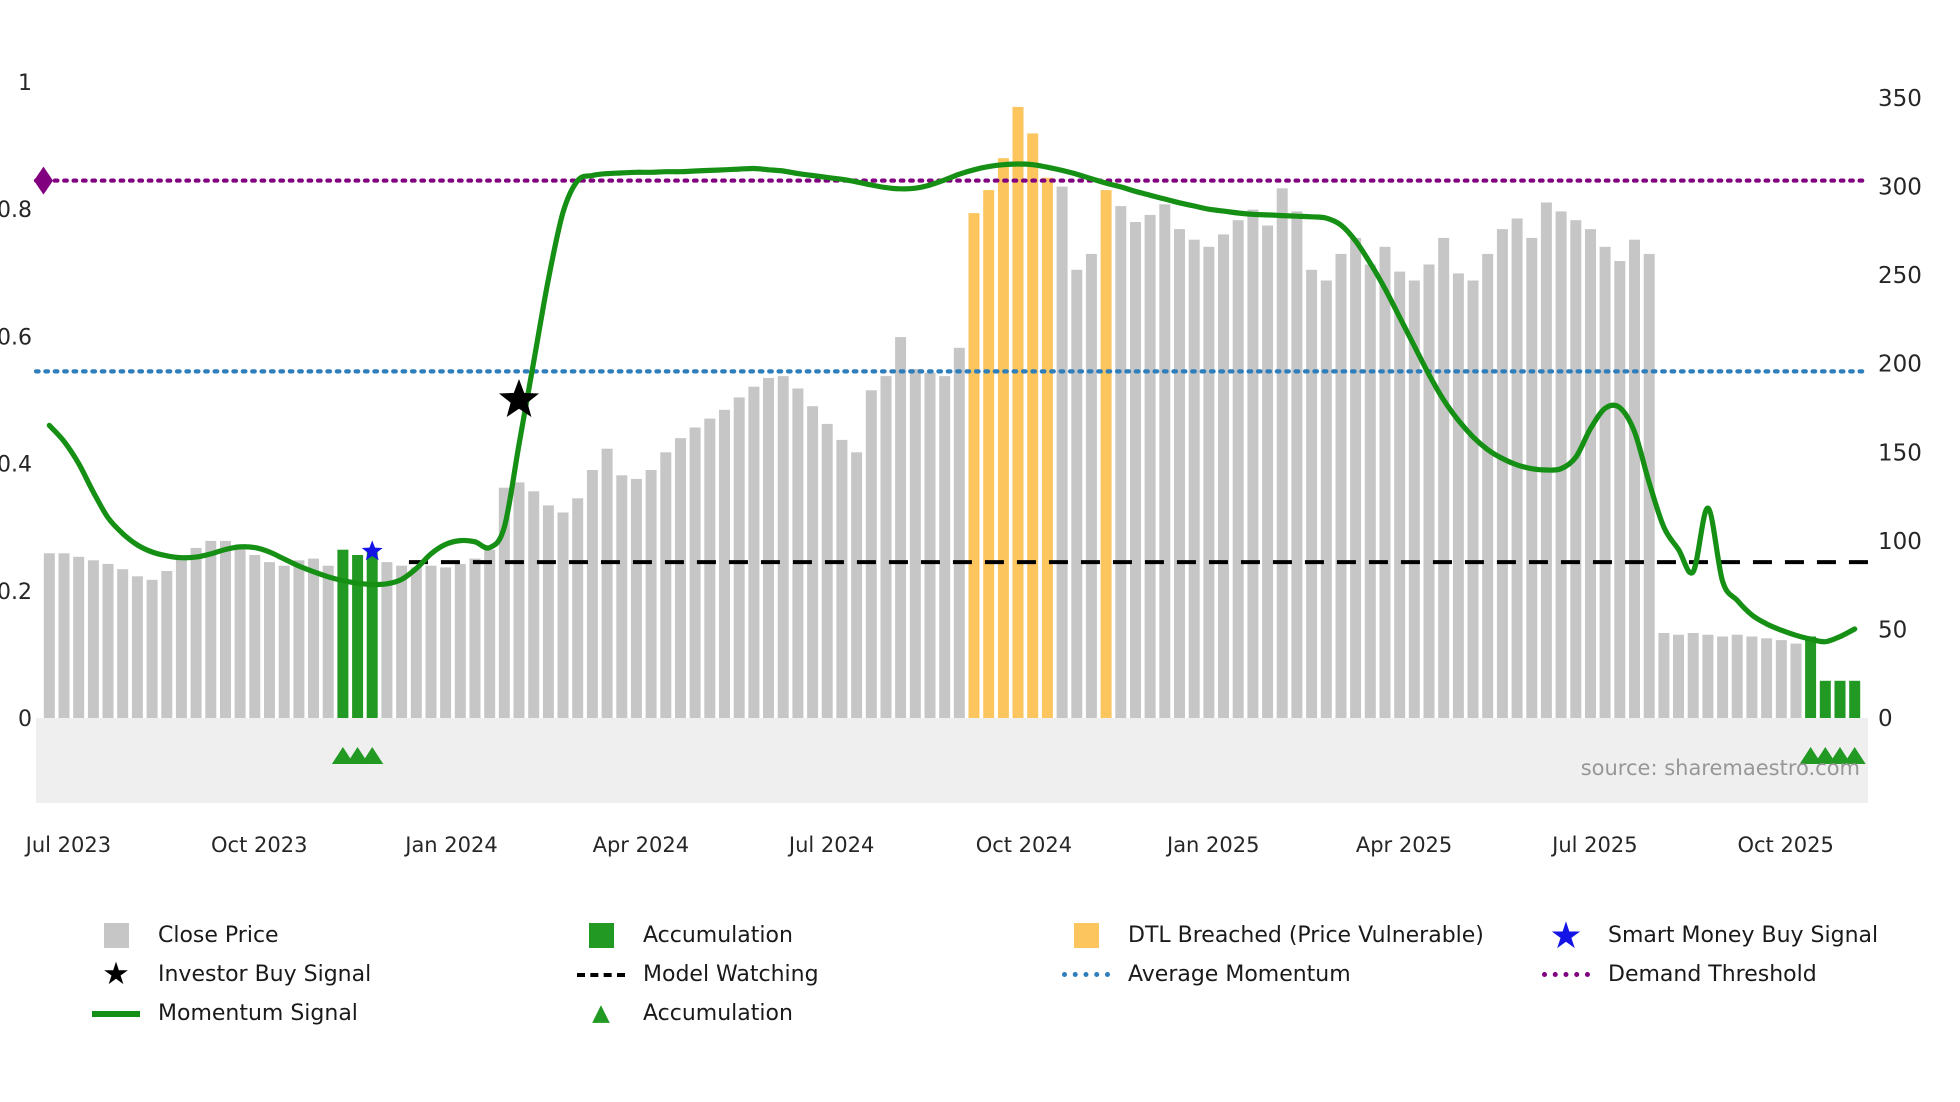  I want to click on source-attribution: source: sharemaestro.com, so click(1720, 768).